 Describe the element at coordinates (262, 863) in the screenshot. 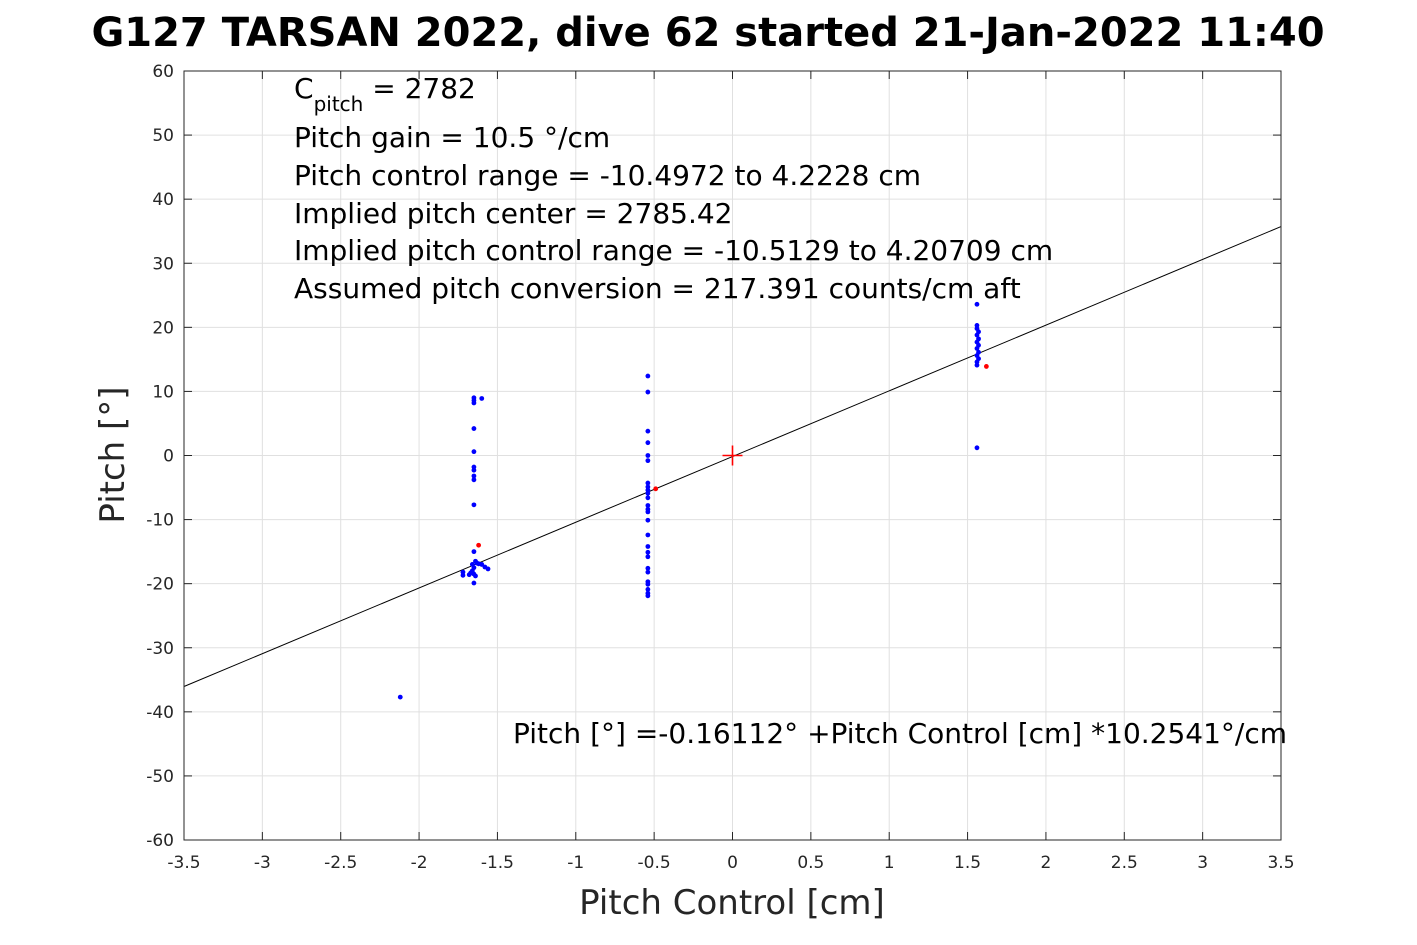

I see `x-tick-label: -3` at that location.